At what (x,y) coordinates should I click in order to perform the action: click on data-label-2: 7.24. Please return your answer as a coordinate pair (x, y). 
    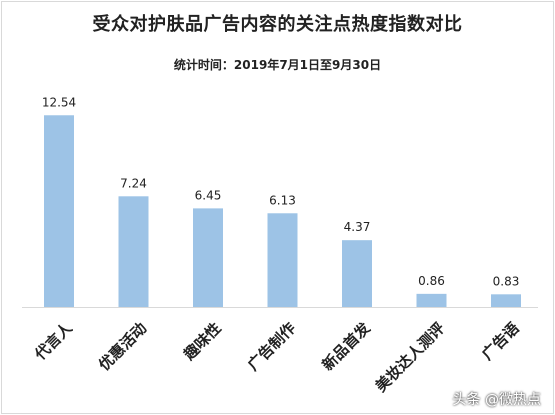
    Looking at the image, I should click on (133, 183).